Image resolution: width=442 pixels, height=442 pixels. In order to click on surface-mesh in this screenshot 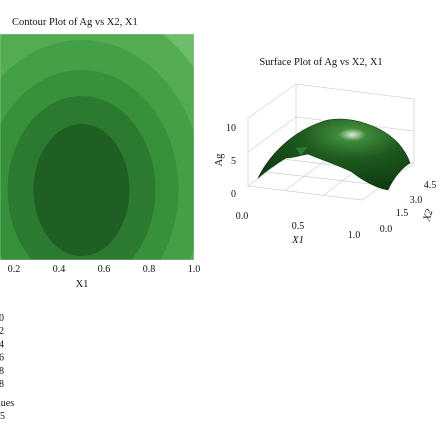, I will do `click(334, 154)`.